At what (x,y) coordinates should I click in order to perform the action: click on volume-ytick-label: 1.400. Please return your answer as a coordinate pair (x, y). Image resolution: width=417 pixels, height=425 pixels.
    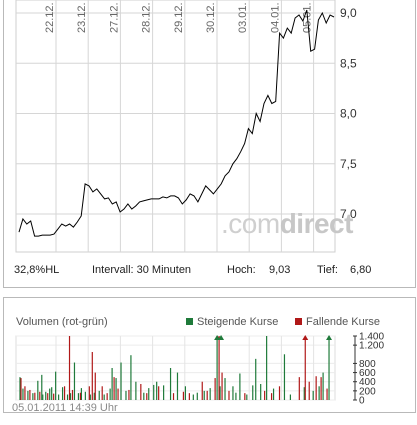
    Looking at the image, I should click on (371, 337).